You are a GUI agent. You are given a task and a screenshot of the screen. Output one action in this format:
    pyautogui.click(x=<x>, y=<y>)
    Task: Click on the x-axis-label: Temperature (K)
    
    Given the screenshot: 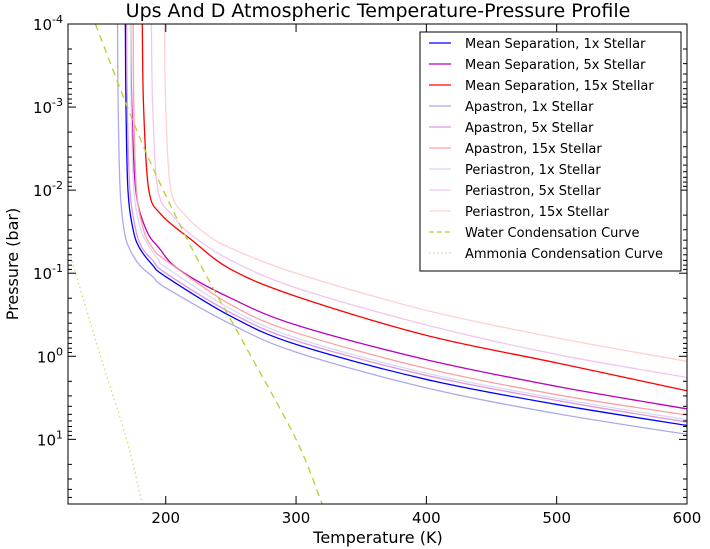 What is the action you would take?
    pyautogui.click(x=377, y=537)
    